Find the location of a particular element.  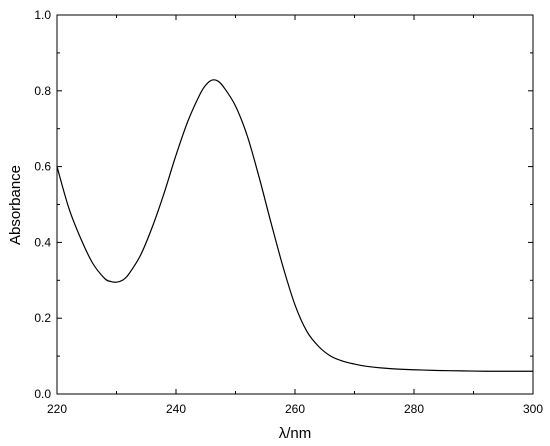

x-tick-label: 300 is located at coordinates (533, 409).